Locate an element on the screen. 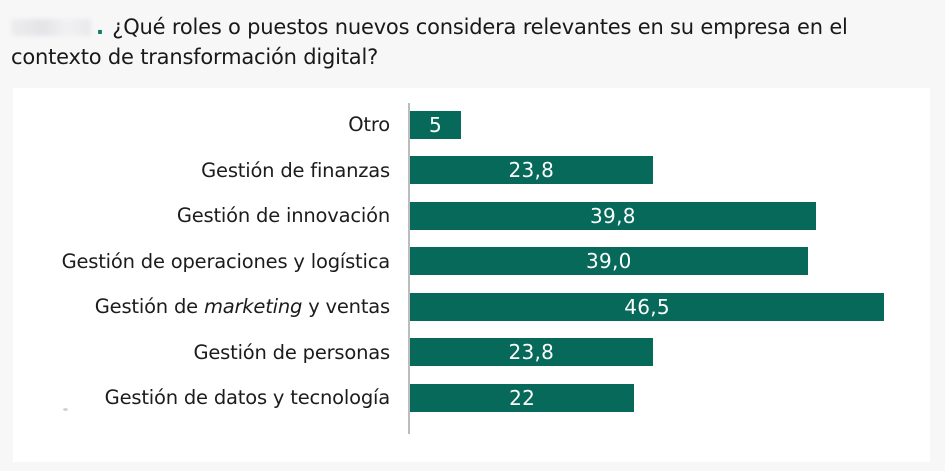 This screenshot has width=945, height=471. chart-row: Gestión de finanzas 23,8 is located at coordinates (471, 171).